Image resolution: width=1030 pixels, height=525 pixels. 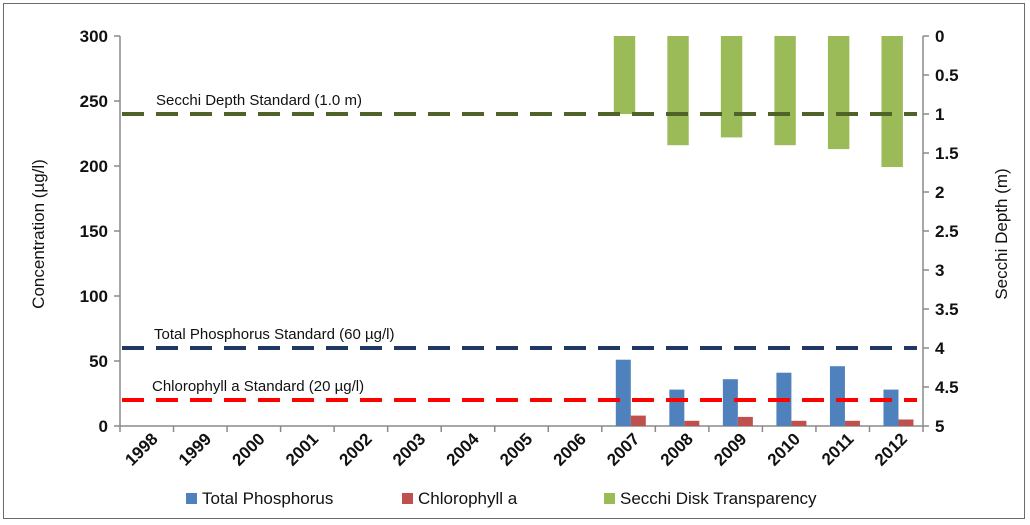 I want to click on bar-total-phosphorus-2009, so click(x=730, y=402).